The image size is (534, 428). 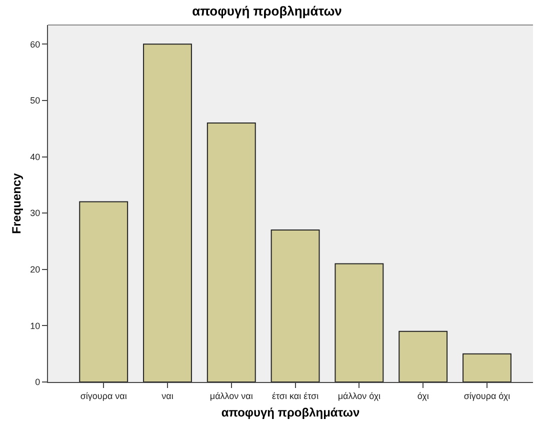 What do you see at coordinates (35, 269) in the screenshot?
I see `y-tick-label: 20` at bounding box center [35, 269].